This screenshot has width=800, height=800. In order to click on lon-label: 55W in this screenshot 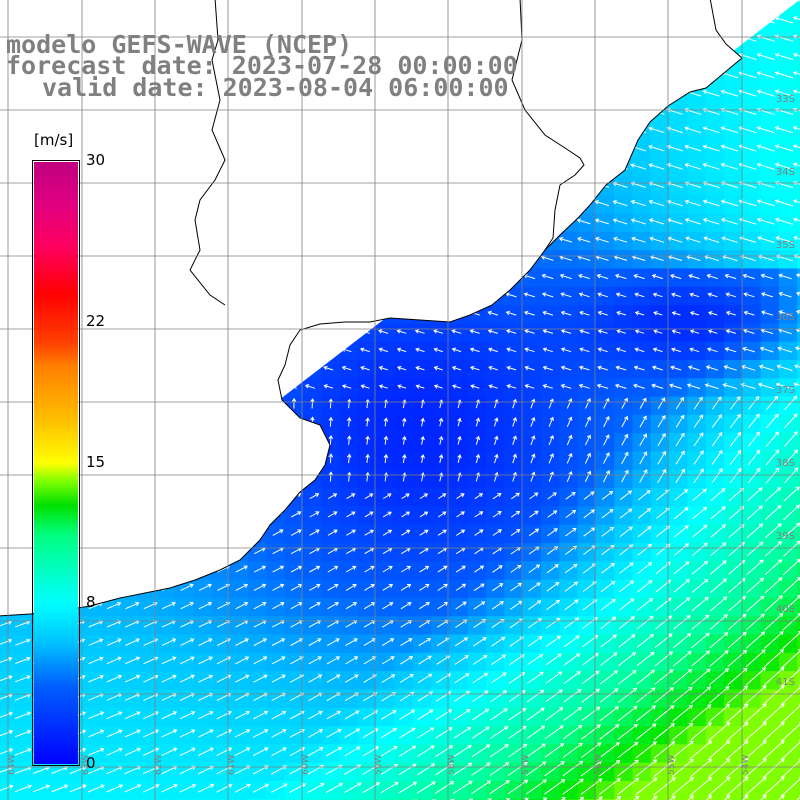, I will do `click(672, 765)`.